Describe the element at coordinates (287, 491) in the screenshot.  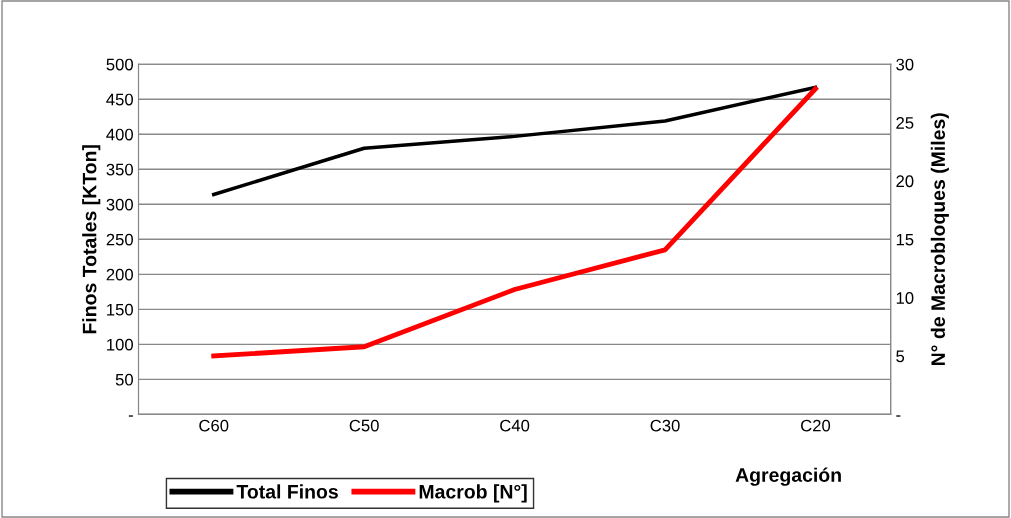
I see `legend-label: Total Finos` at that location.